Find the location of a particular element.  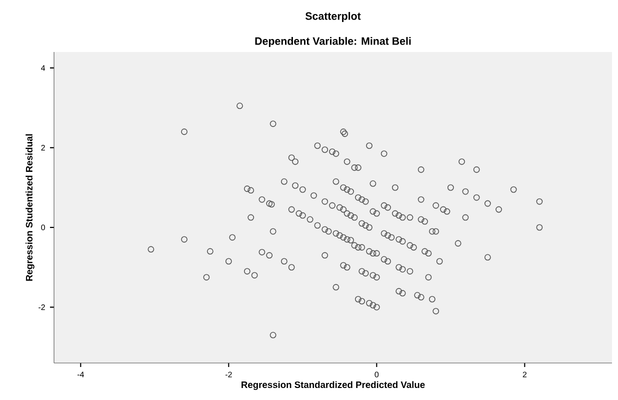

chart-title: Scatterplot is located at coordinates (333, 17).